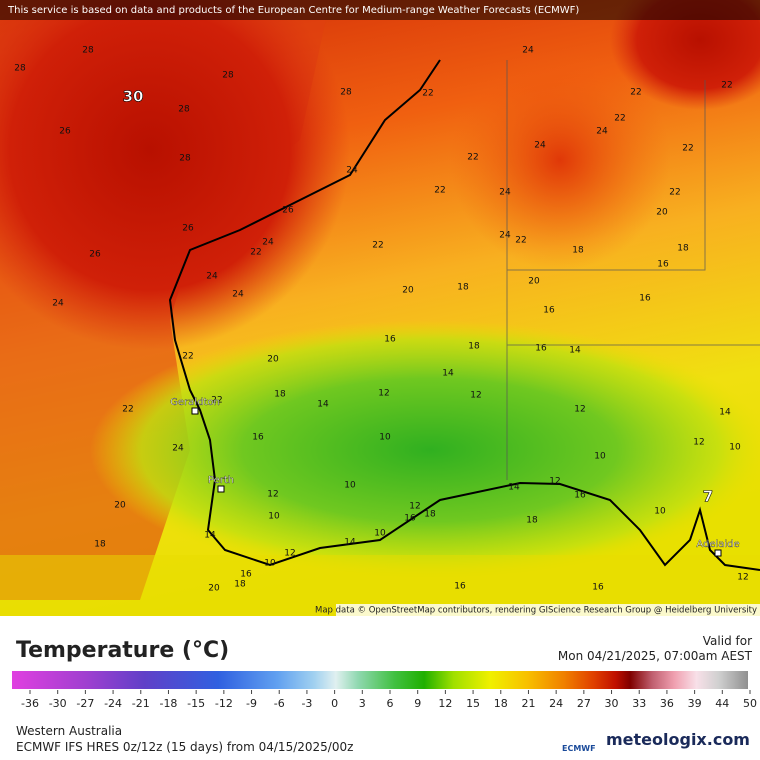  What do you see at coordinates (380, 680) in the screenshot?
I see `colorbar` at bounding box center [380, 680].